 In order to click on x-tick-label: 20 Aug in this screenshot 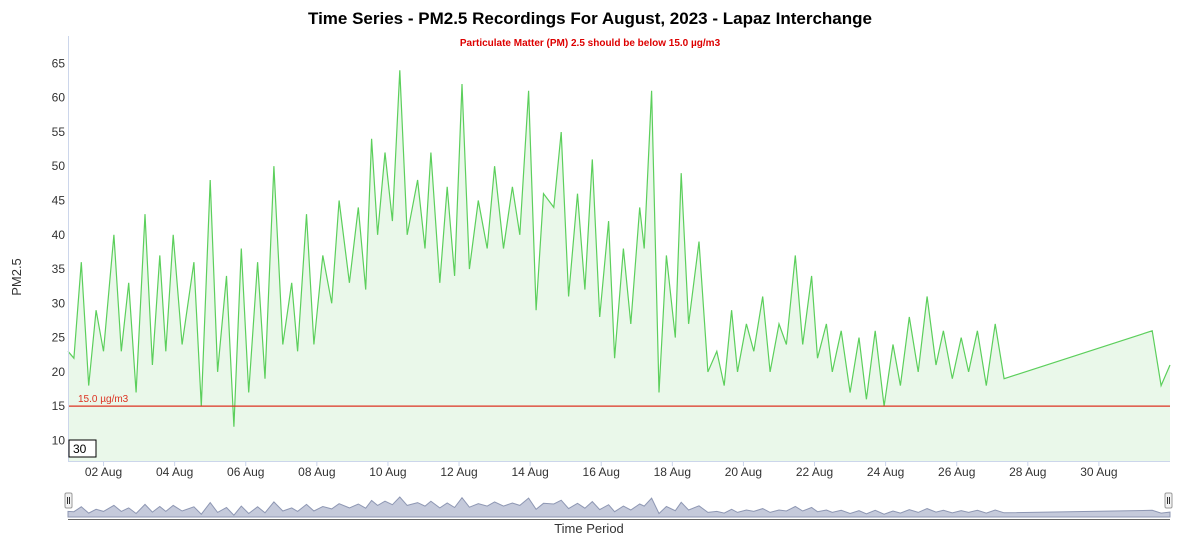, I will do `click(743, 472)`.